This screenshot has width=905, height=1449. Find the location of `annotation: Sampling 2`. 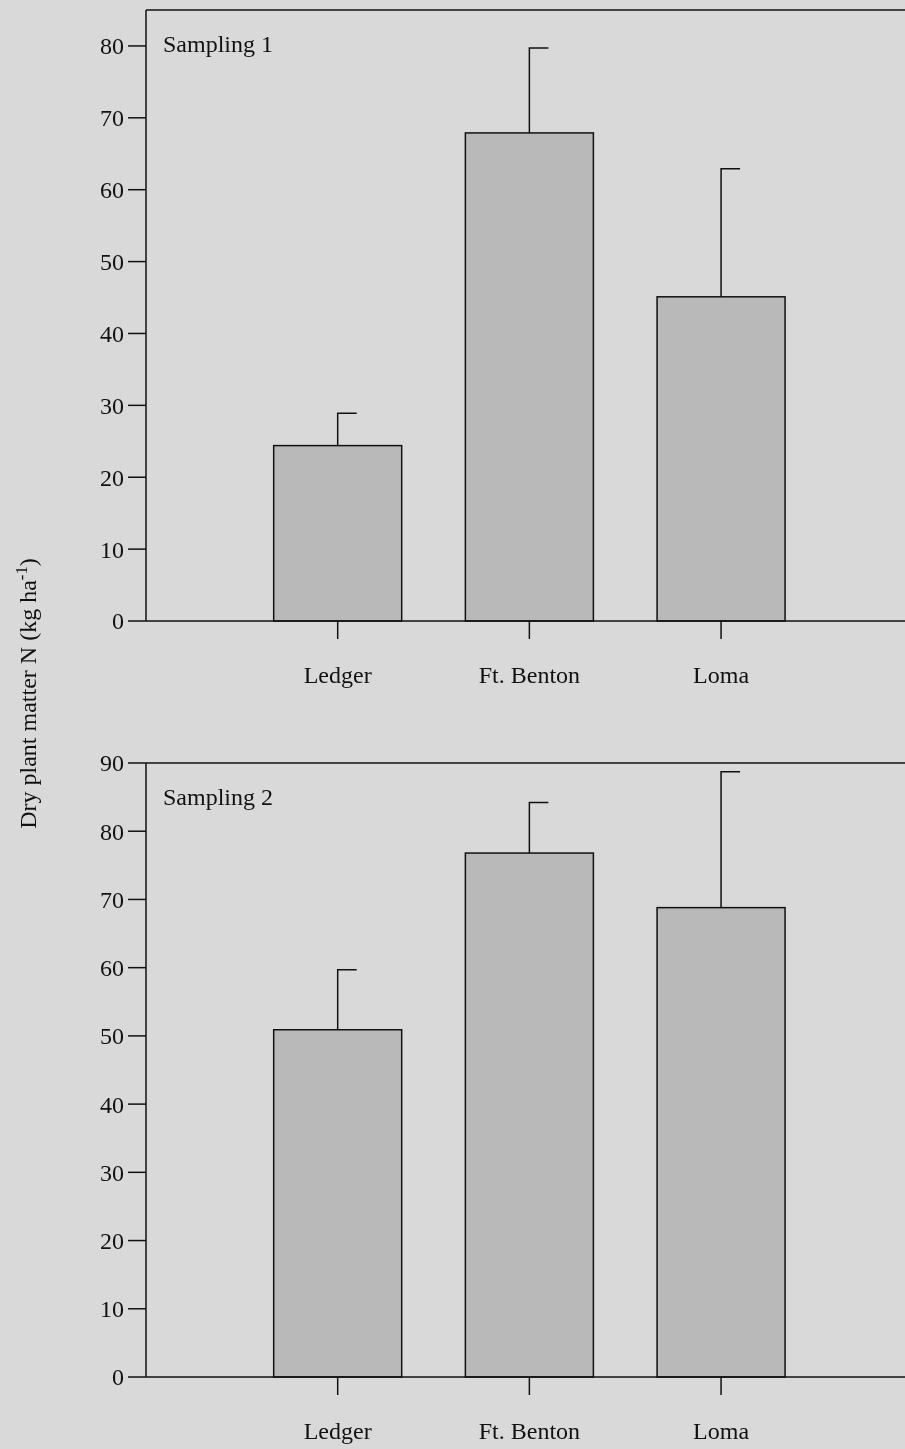

annotation: Sampling 2 is located at coordinates (218, 797).